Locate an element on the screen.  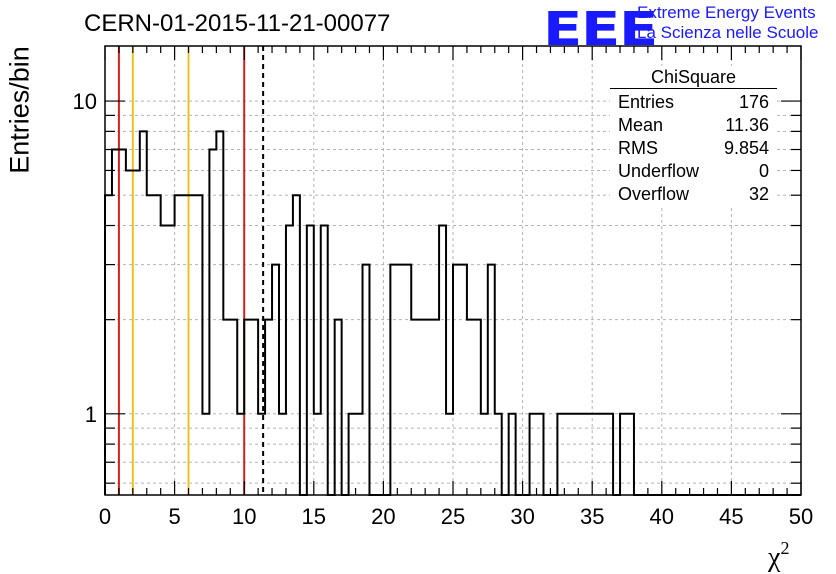
stats-value: 9.854 is located at coordinates (746, 148).